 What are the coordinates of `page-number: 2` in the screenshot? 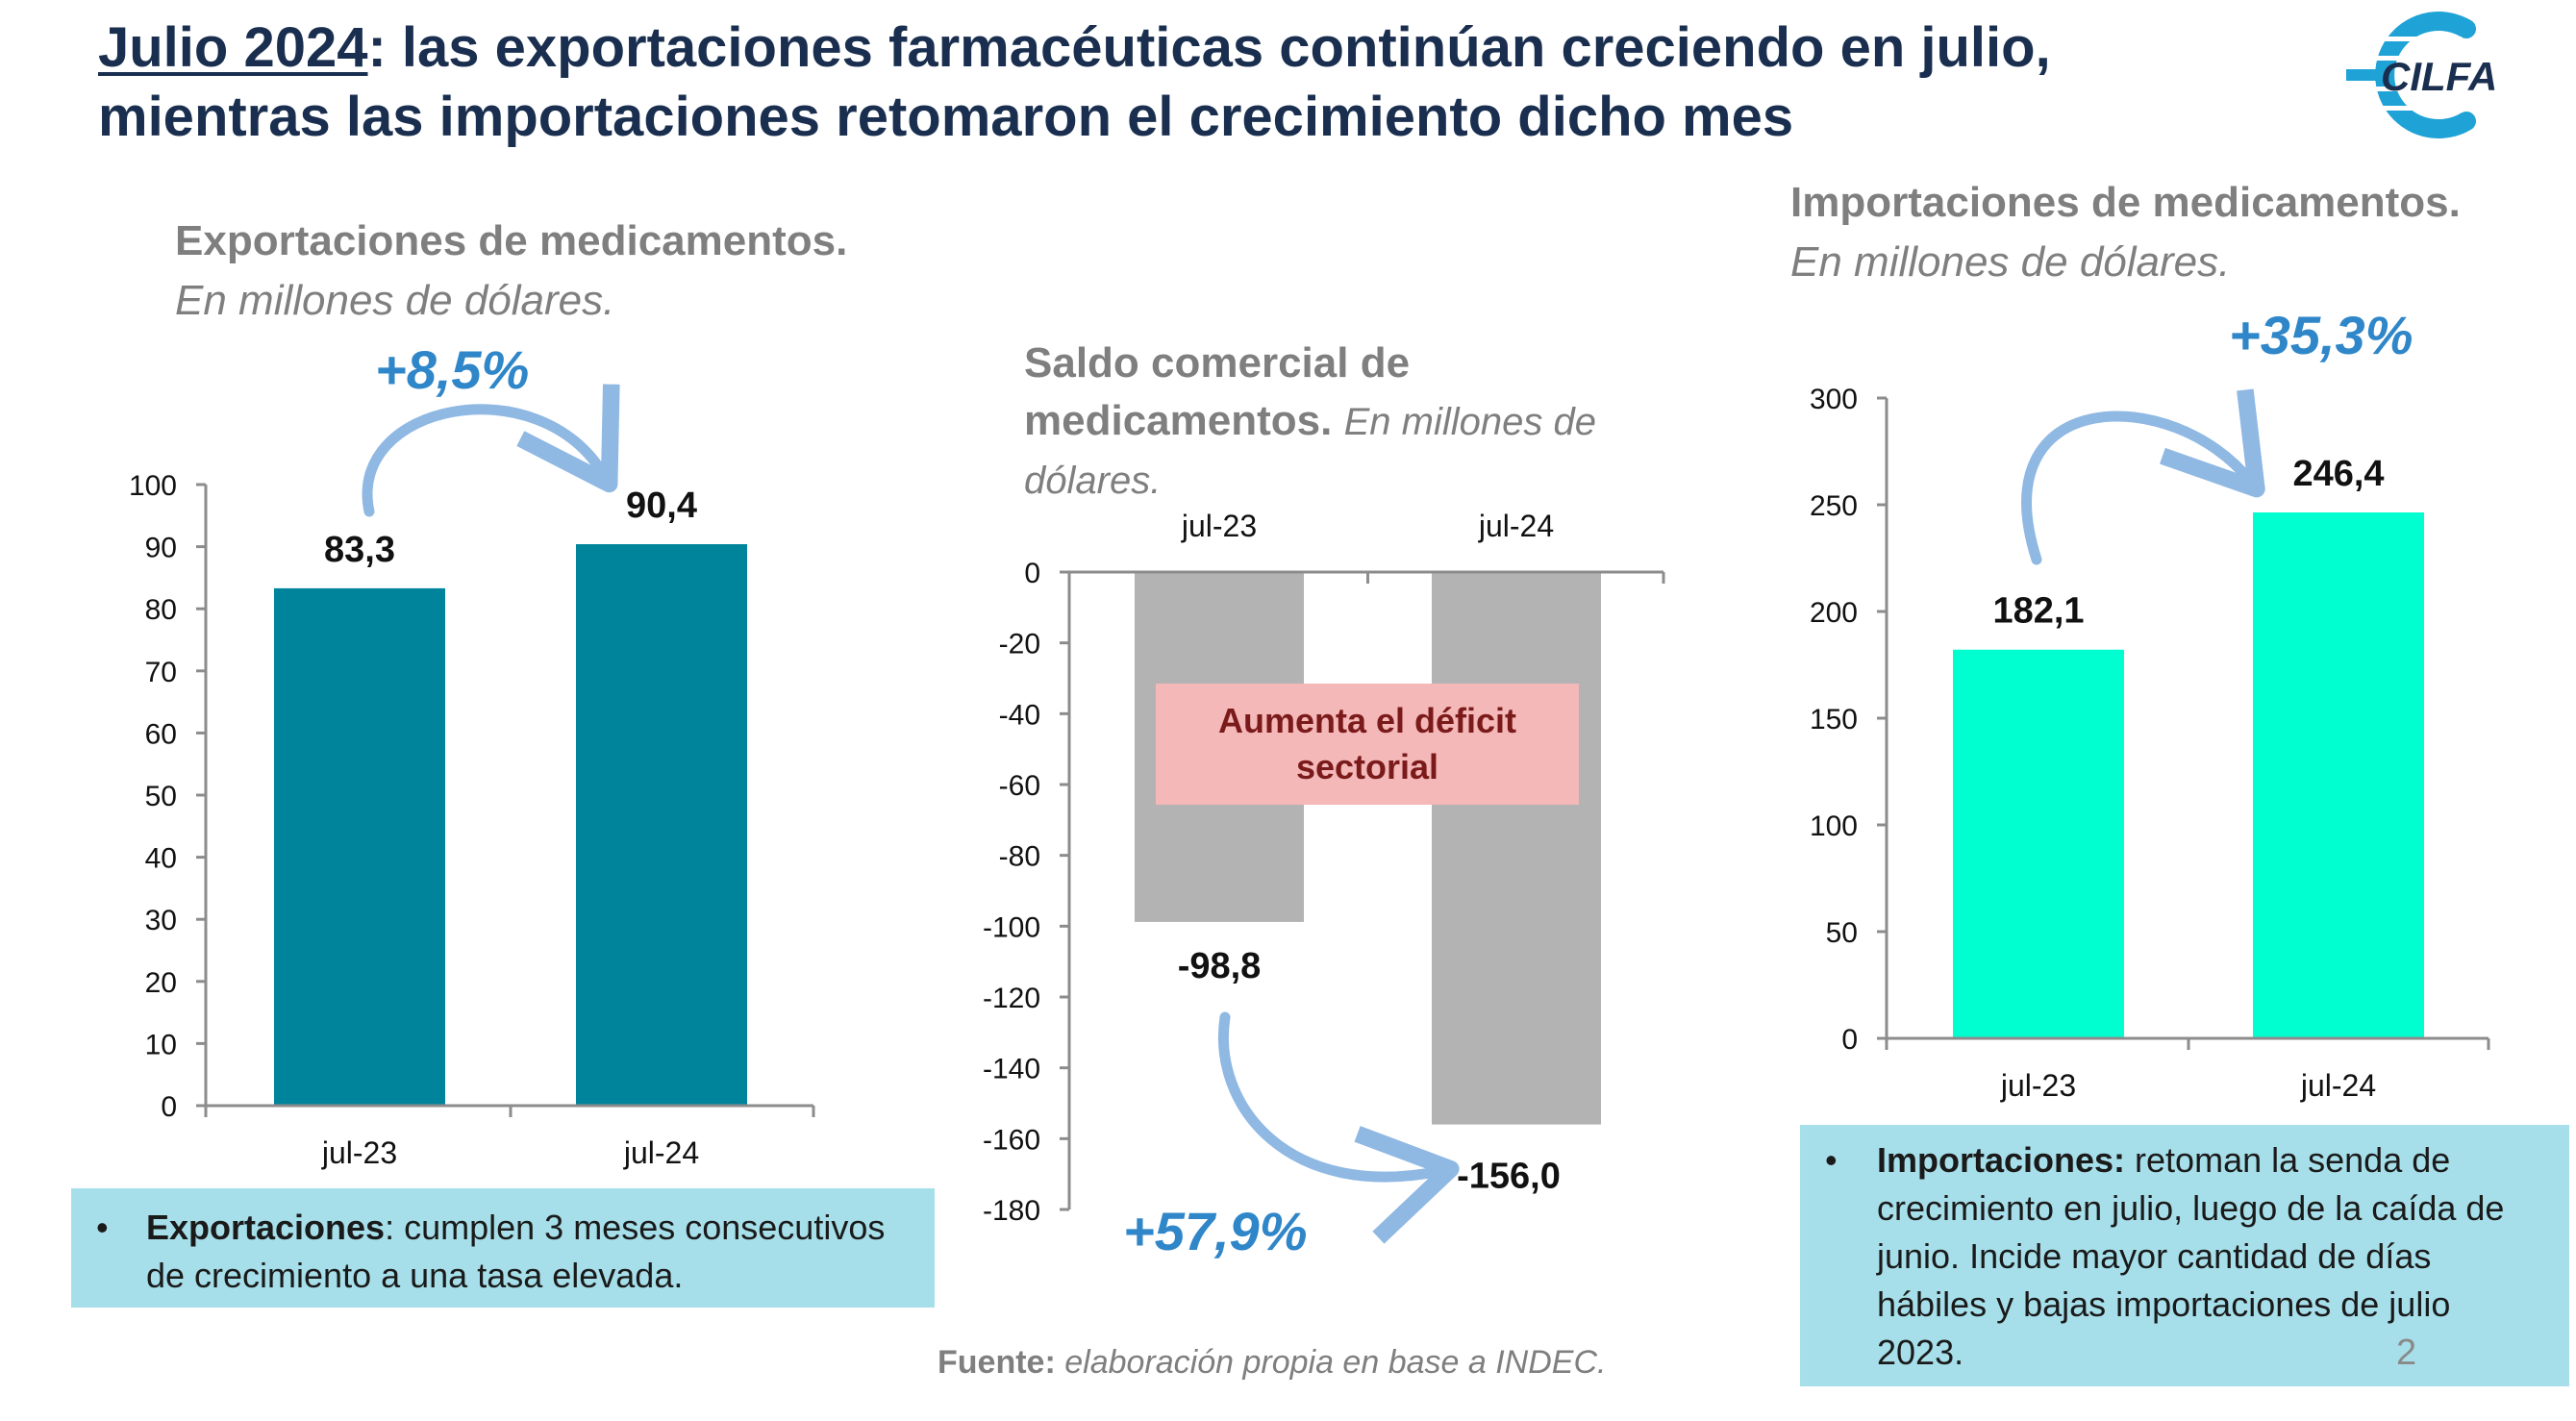 It's located at (2406, 1353).